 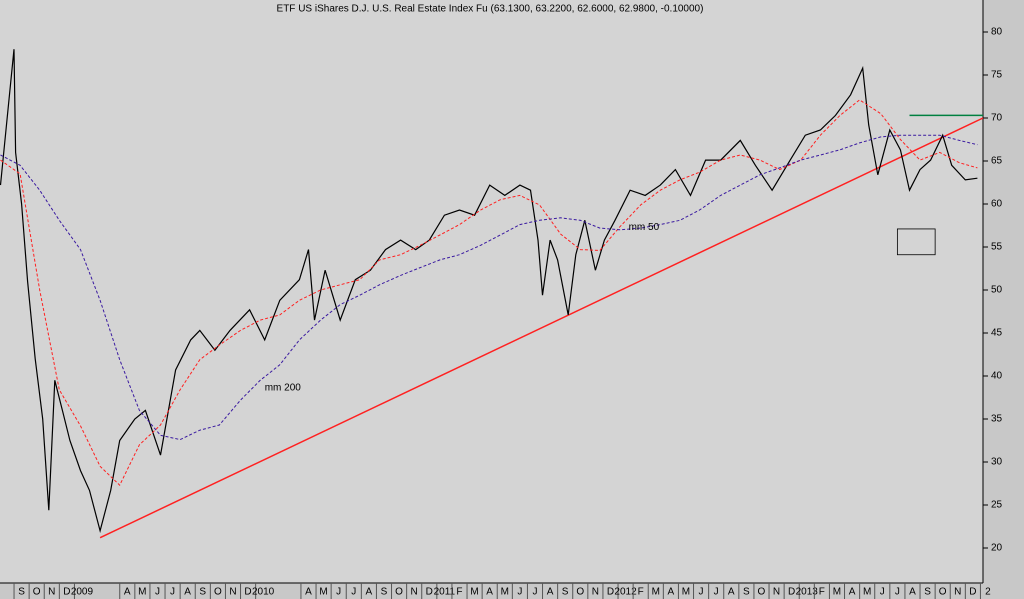 What do you see at coordinates (997, 376) in the screenshot?
I see `y-tick-label: 40` at bounding box center [997, 376].